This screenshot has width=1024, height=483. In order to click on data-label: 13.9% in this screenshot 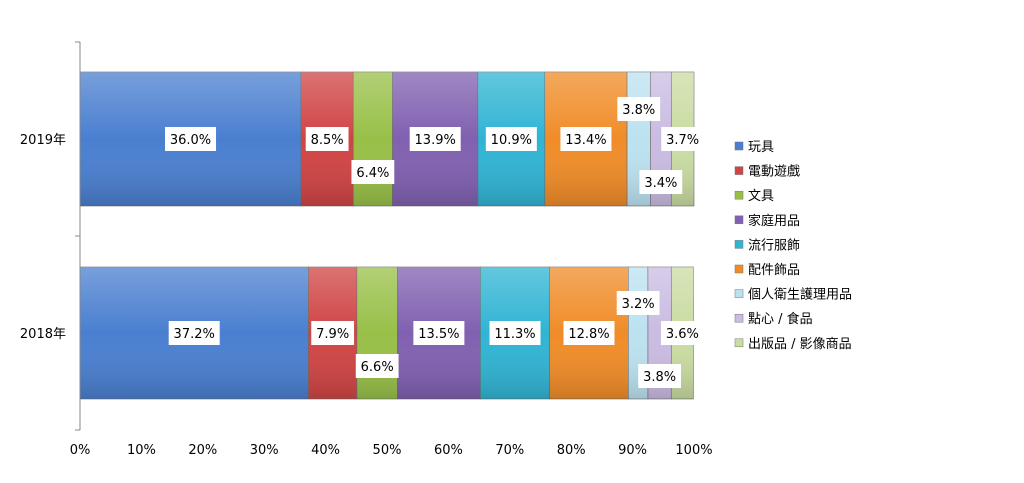, I will do `click(435, 140)`.